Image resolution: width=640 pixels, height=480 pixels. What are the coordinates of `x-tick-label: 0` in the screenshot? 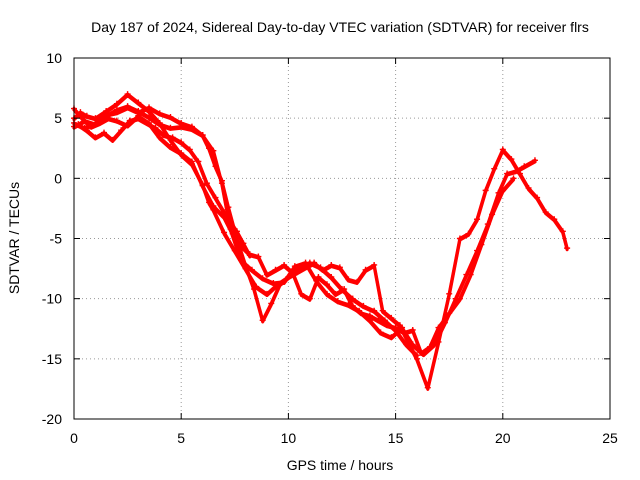 It's located at (74, 438).